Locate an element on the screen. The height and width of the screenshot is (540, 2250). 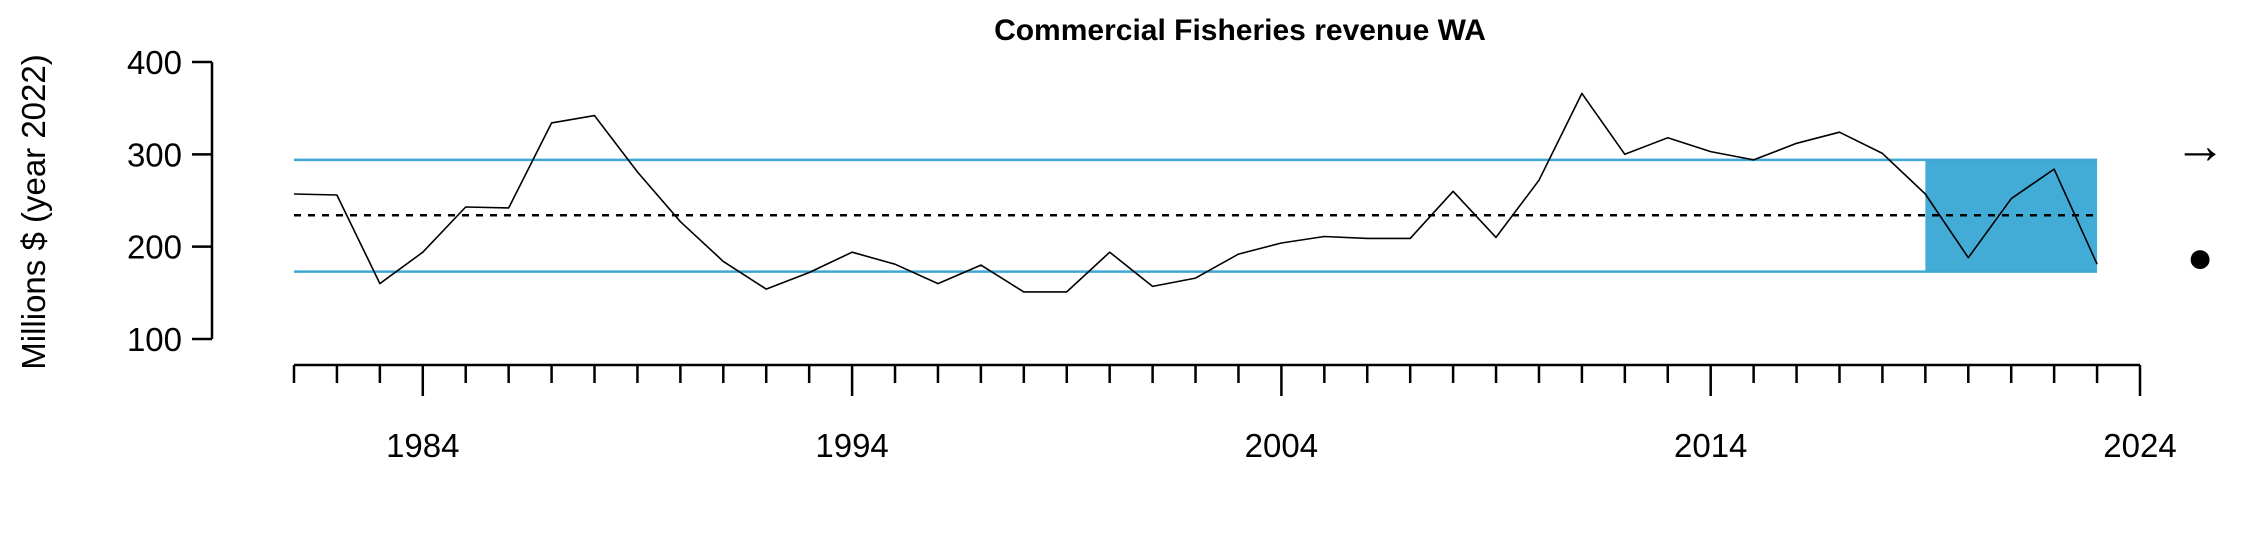
y-axis: 100 200 300 400 is located at coordinates (170, 201).